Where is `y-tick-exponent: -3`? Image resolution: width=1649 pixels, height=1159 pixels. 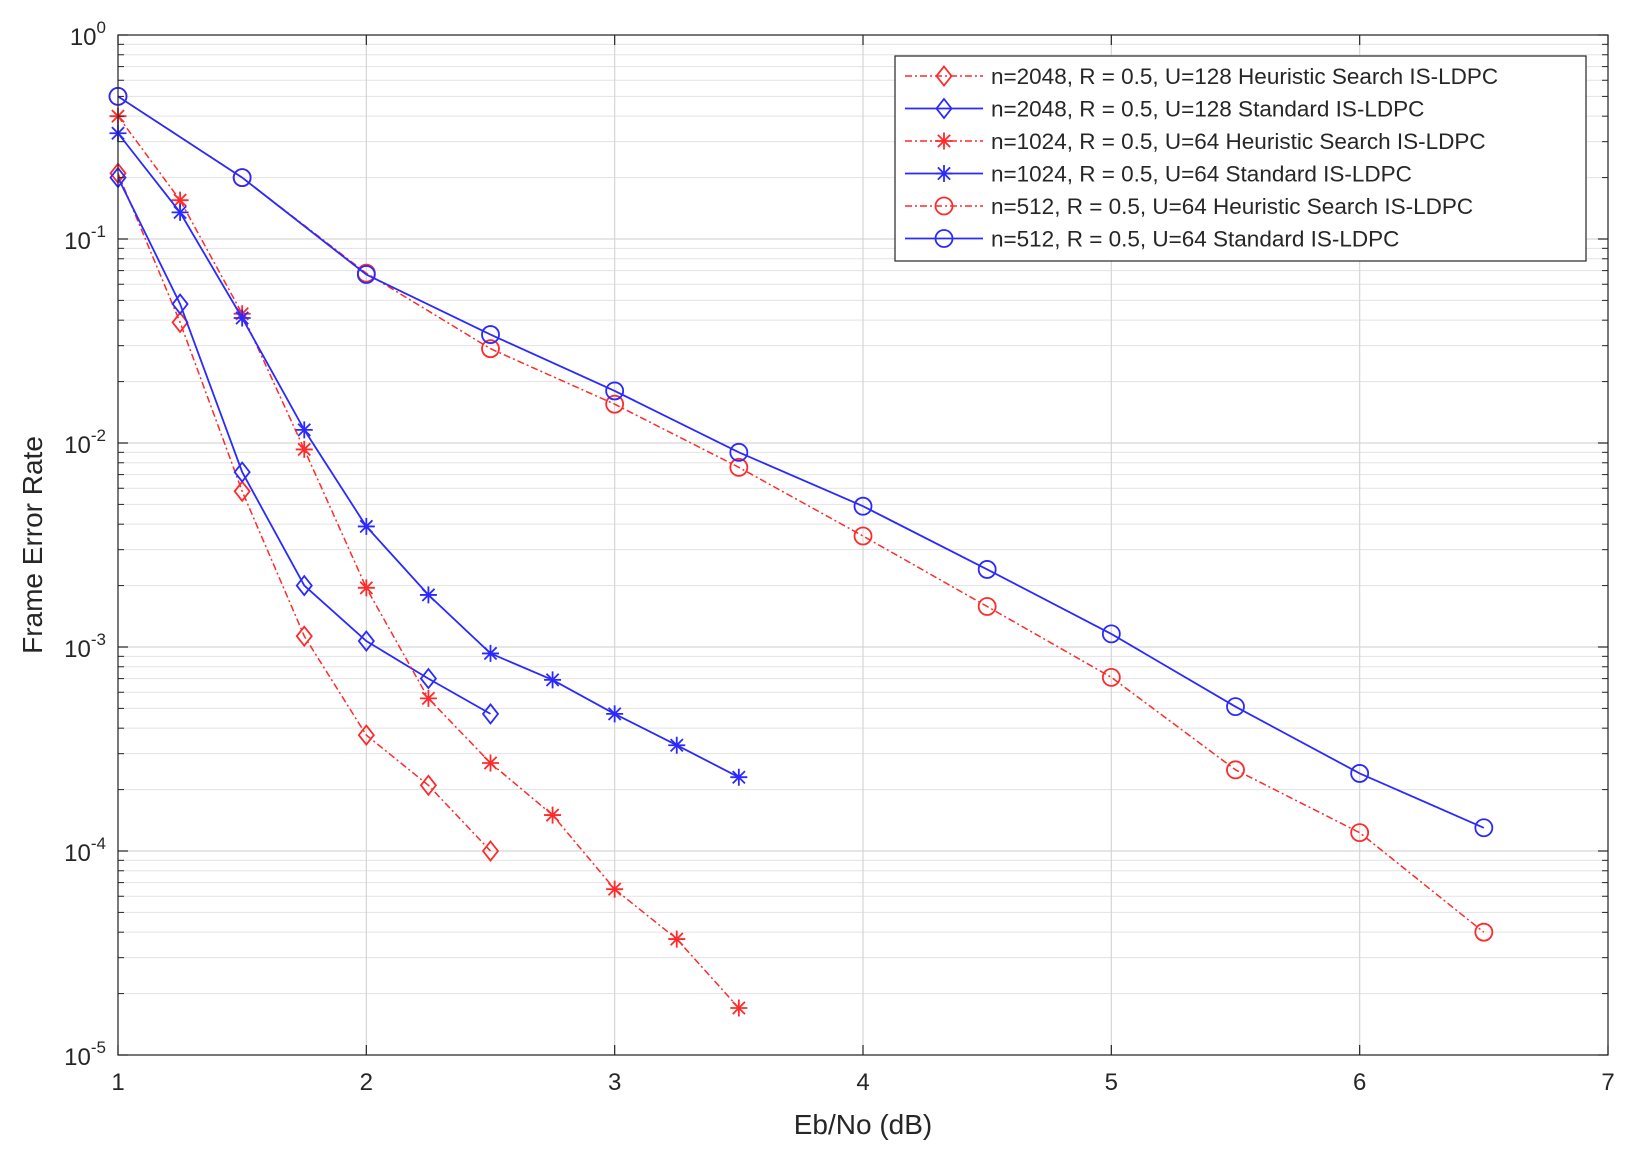 y-tick-exponent: -3 is located at coordinates (98, 639).